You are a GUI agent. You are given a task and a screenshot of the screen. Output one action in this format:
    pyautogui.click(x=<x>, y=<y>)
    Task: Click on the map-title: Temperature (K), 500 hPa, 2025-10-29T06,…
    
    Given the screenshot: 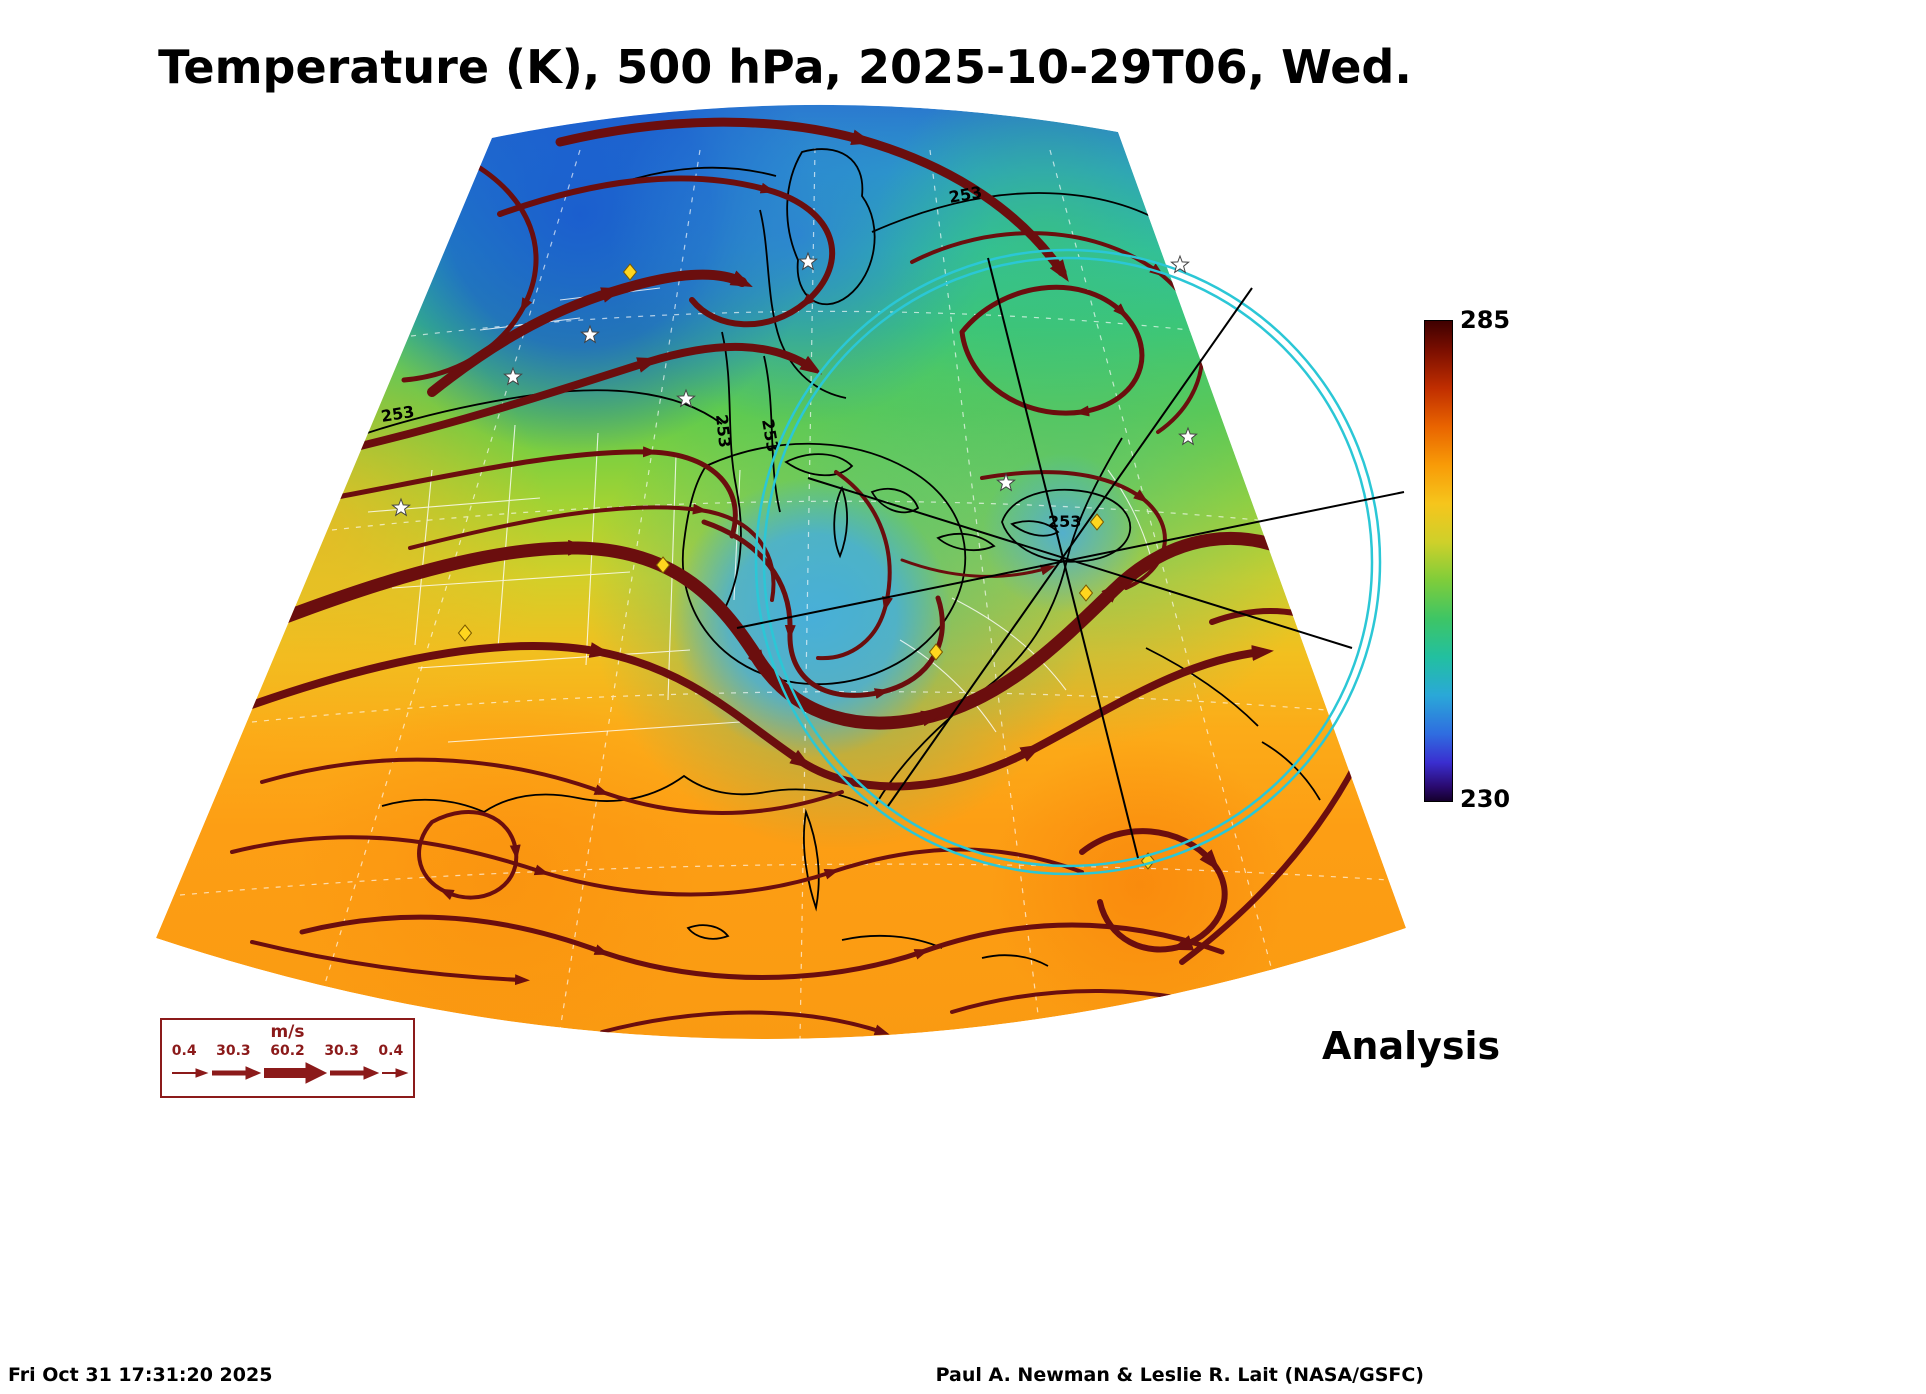 What is the action you would take?
    pyautogui.click(x=785, y=67)
    